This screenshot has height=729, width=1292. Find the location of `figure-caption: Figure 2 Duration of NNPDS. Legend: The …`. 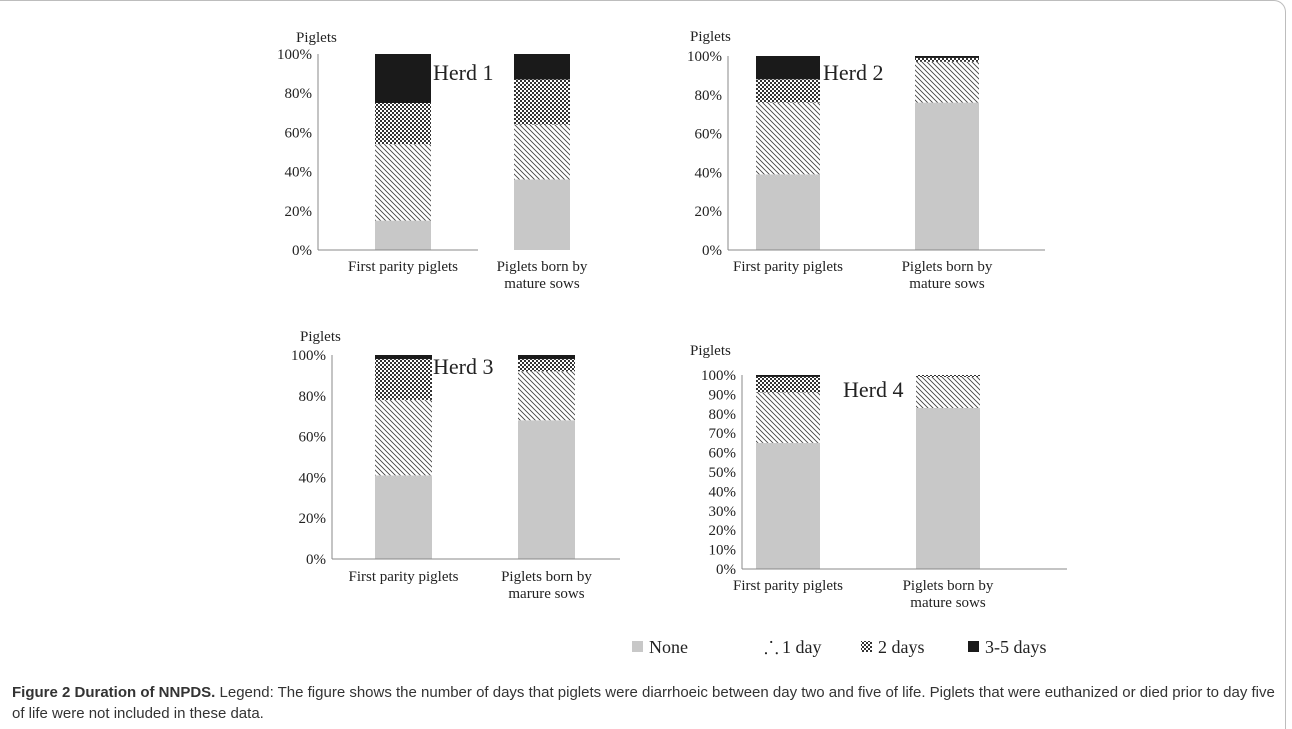

figure-caption: Figure 2 Duration of NNPDS. Legend: The … is located at coordinates (644, 703).